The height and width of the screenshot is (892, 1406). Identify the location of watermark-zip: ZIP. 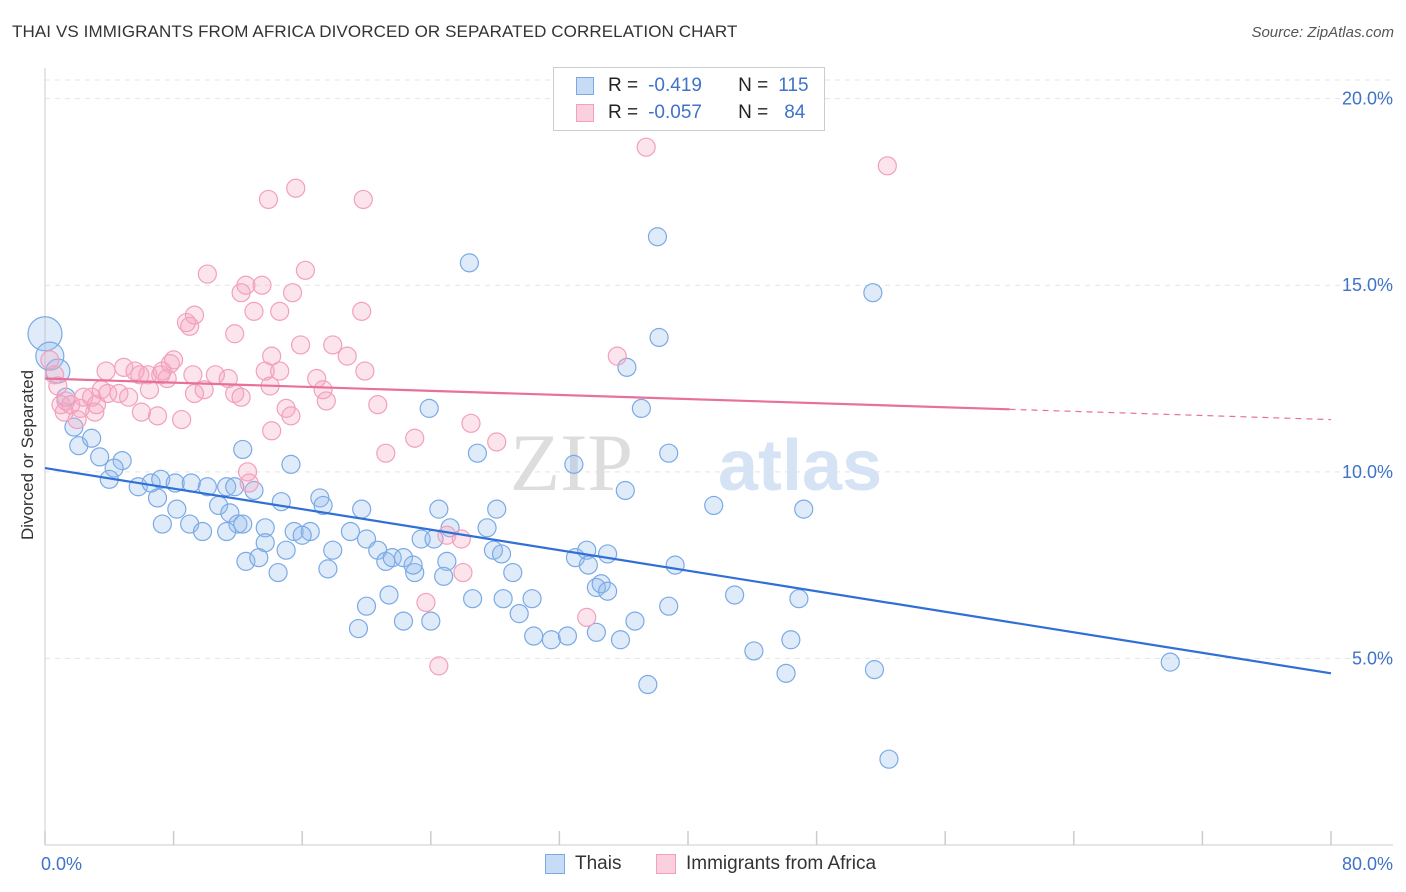
(571, 462).